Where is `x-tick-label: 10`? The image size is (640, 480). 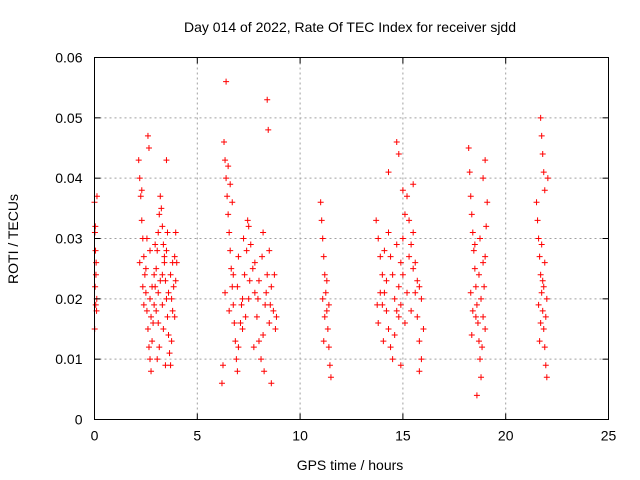 x-tick-label: 10 is located at coordinates (300, 436).